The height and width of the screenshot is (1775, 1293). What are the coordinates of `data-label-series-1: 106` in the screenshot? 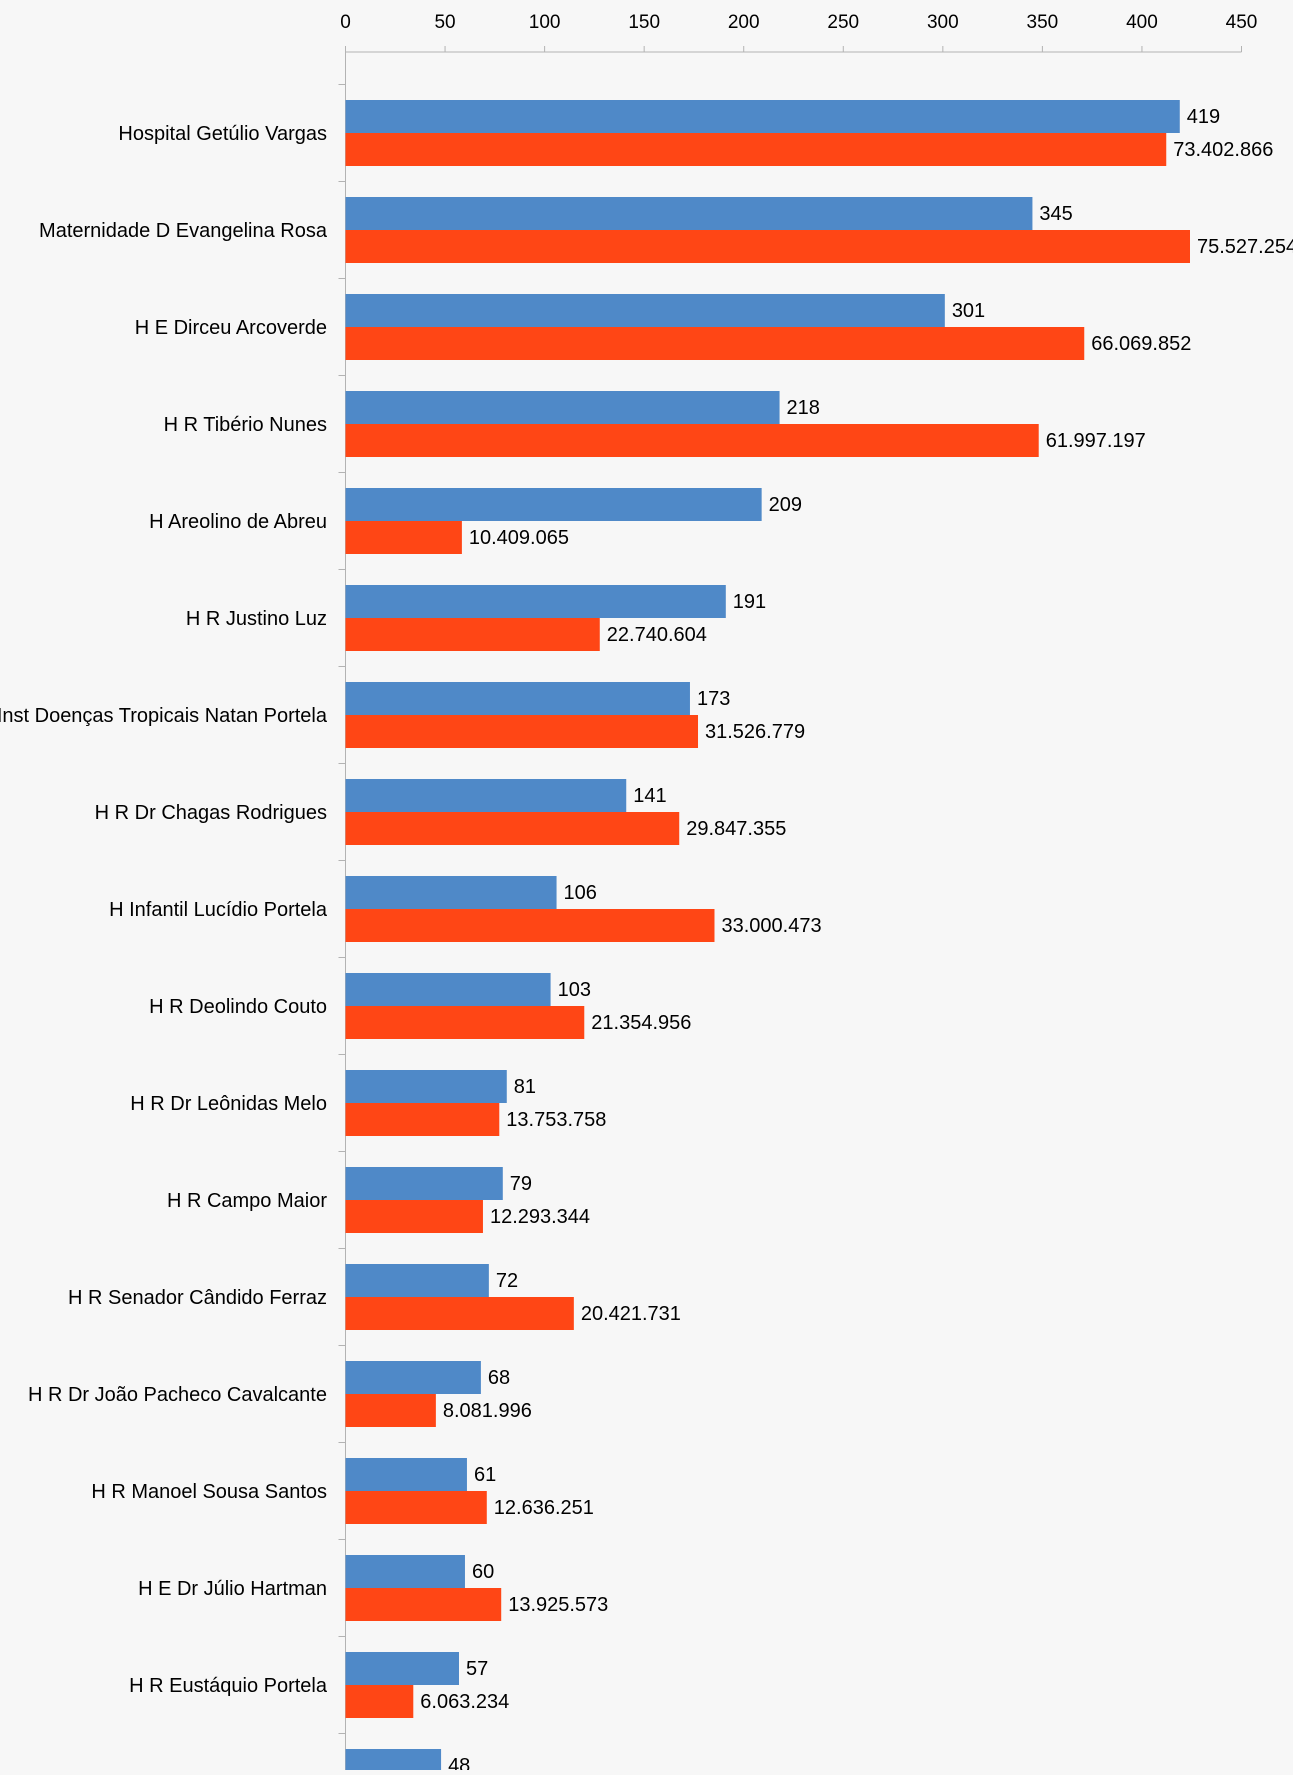 It's located at (580, 893).